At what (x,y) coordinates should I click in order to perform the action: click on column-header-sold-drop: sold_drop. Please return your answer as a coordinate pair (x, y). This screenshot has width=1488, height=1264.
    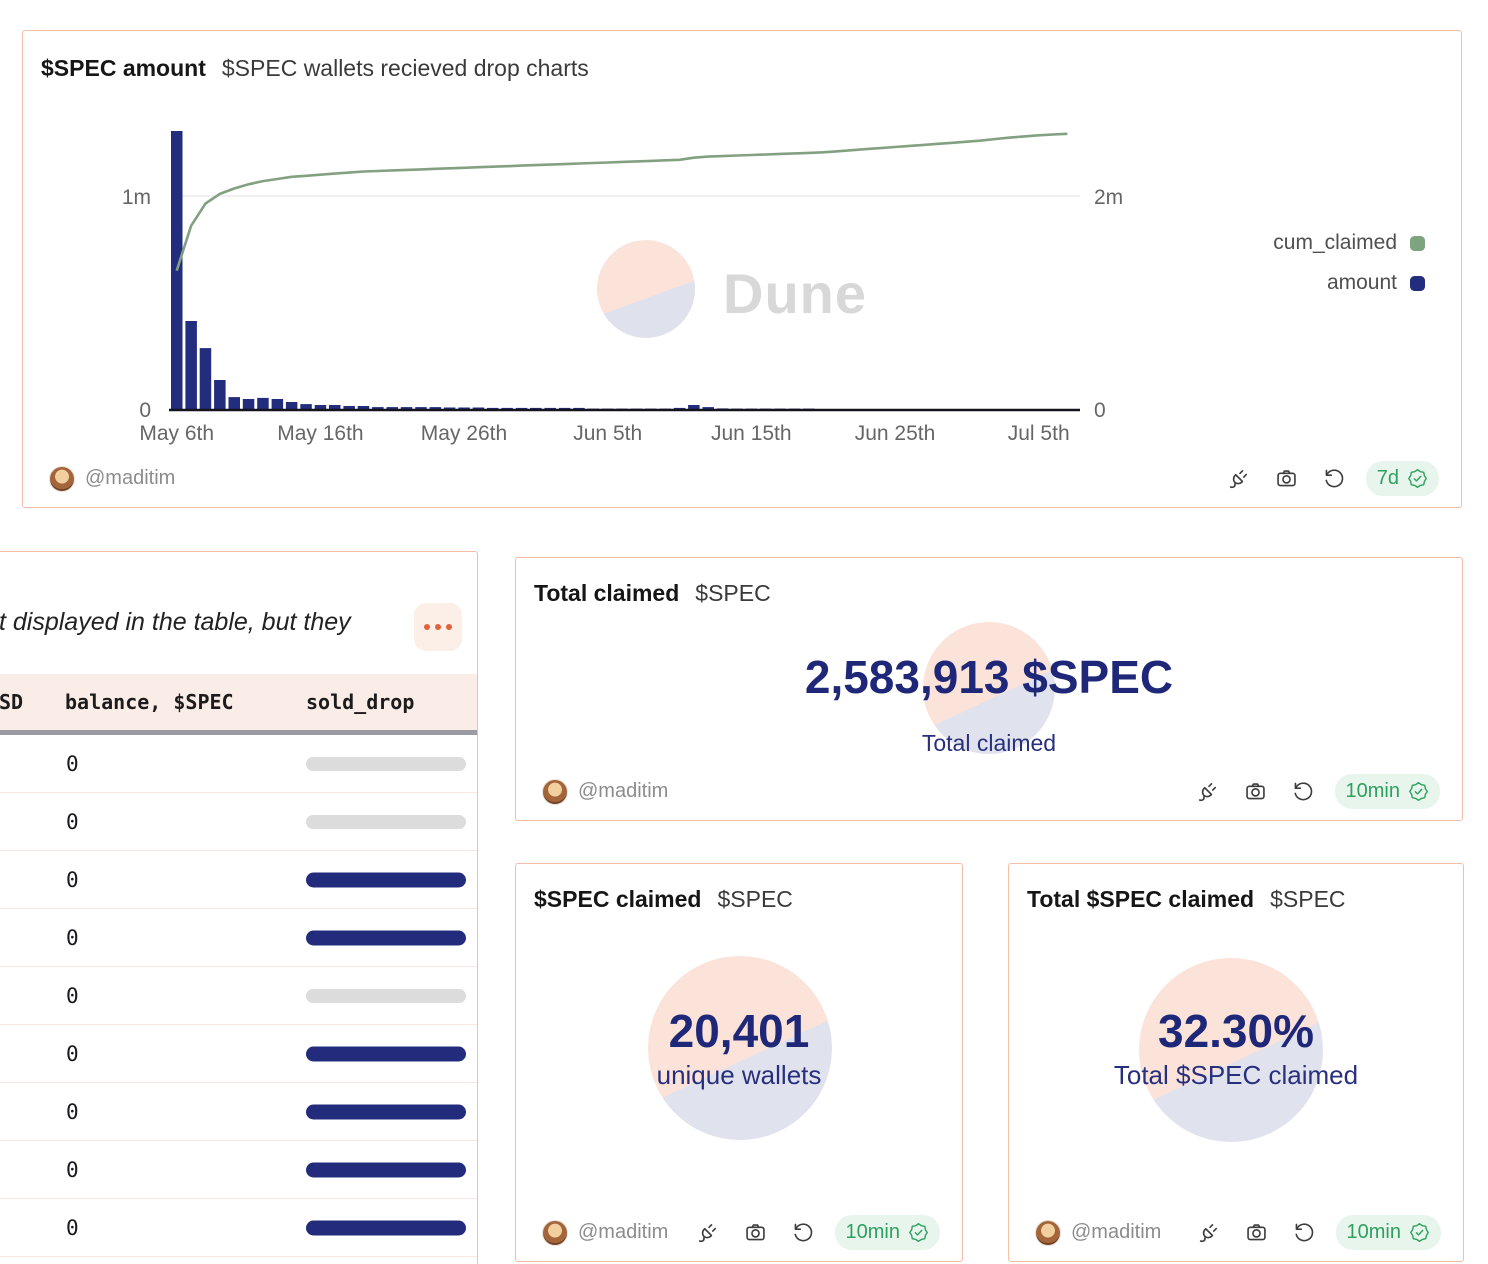
    Looking at the image, I should click on (360, 702).